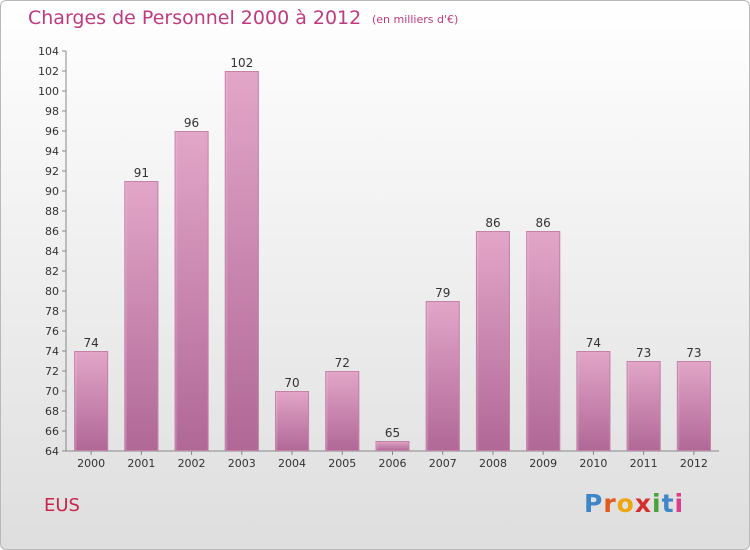 The width and height of the screenshot is (750, 550). Describe the element at coordinates (52, 411) in the screenshot. I see `y-tick-label: 68` at that location.